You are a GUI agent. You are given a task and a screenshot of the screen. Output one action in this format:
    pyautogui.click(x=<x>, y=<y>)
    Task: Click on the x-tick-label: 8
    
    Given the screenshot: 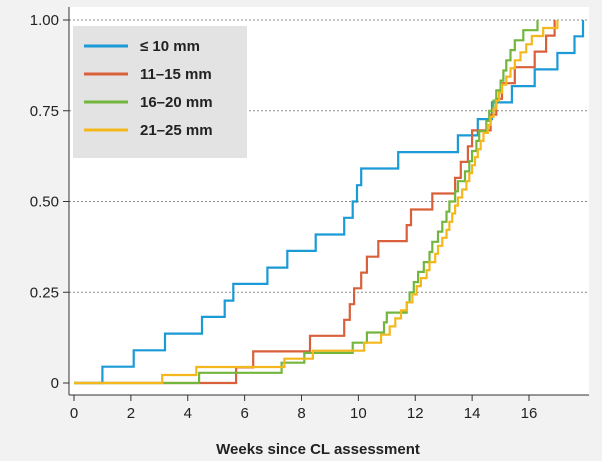 What is the action you would take?
    pyautogui.click(x=301, y=413)
    